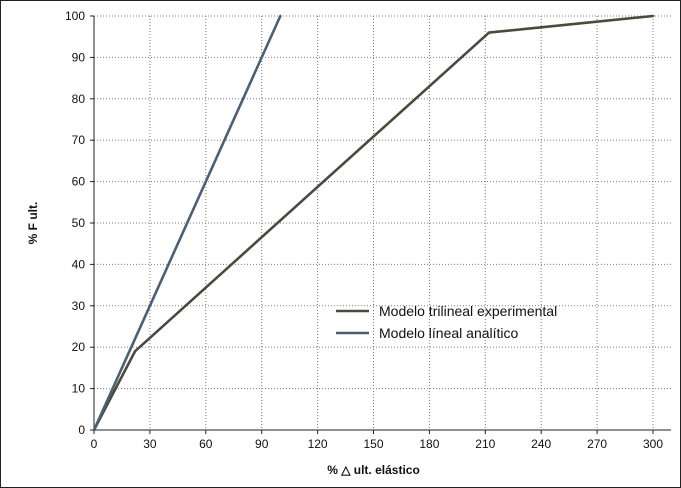  What do you see at coordinates (206, 444) in the screenshot?
I see `x-tick-label: 60` at bounding box center [206, 444].